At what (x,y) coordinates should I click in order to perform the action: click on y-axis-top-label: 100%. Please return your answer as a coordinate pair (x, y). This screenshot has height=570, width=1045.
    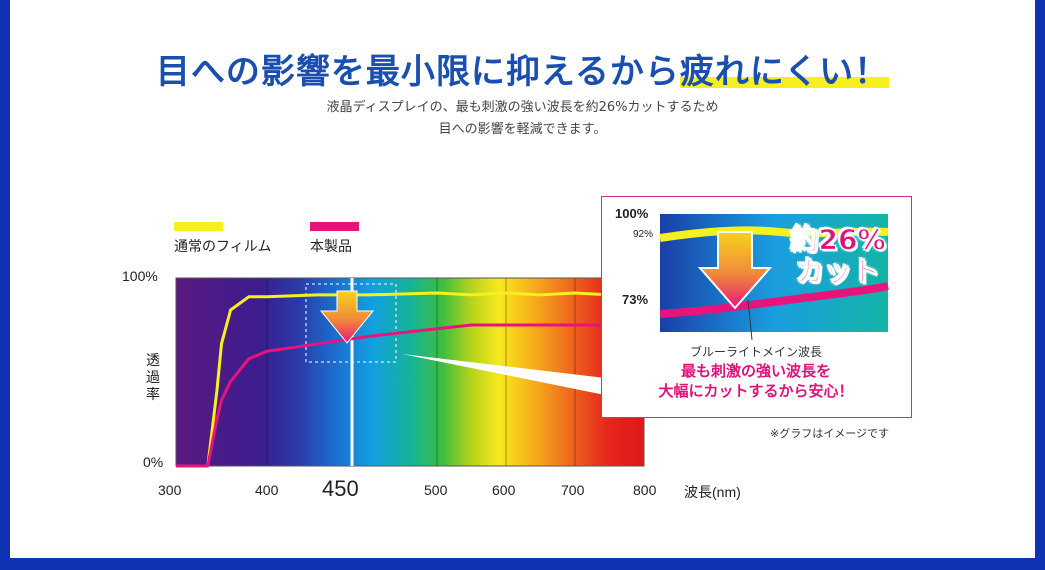
    Looking at the image, I should click on (140, 276).